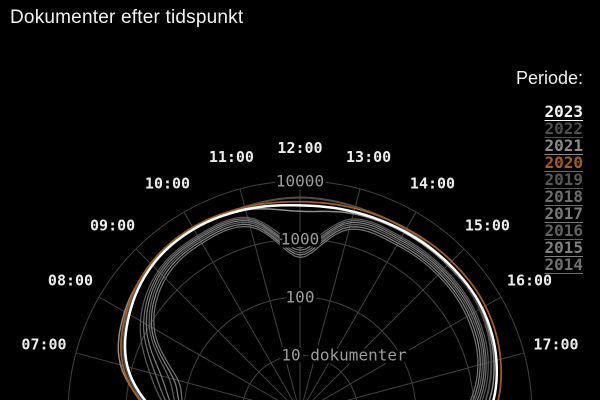 Image resolution: width=600 pixels, height=400 pixels. Describe the element at coordinates (529, 281) in the screenshot. I see `hour-label-16:00: 16:00` at that location.